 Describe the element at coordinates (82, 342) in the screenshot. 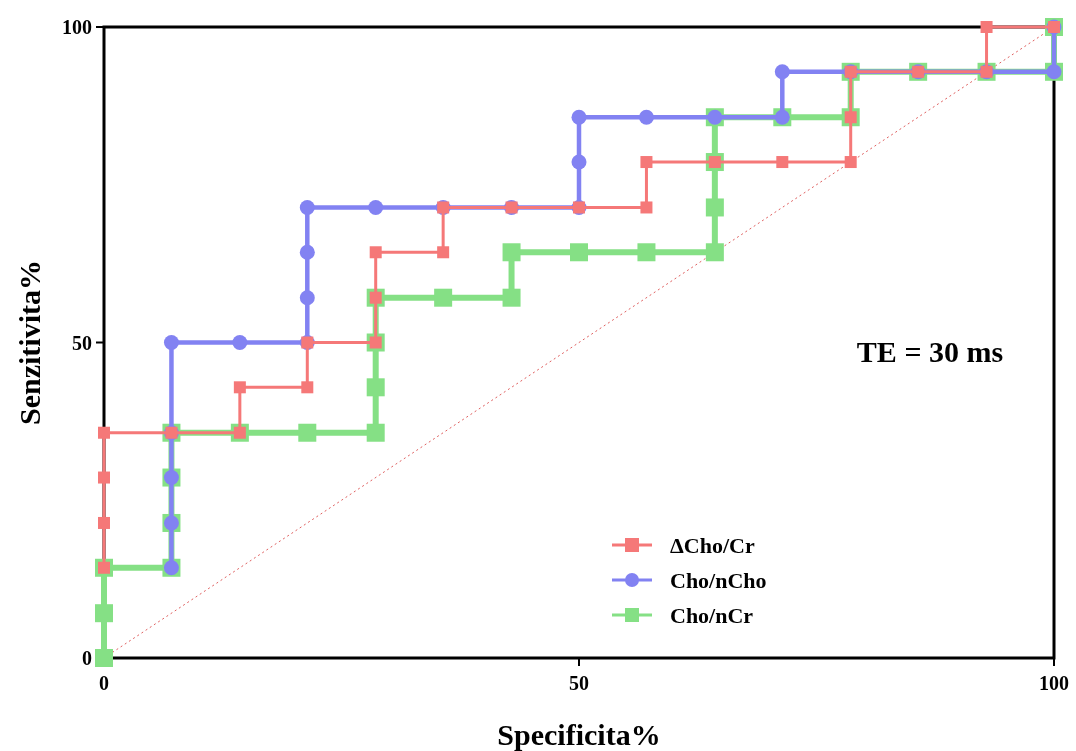

I see `y-tick-label: 50` at that location.